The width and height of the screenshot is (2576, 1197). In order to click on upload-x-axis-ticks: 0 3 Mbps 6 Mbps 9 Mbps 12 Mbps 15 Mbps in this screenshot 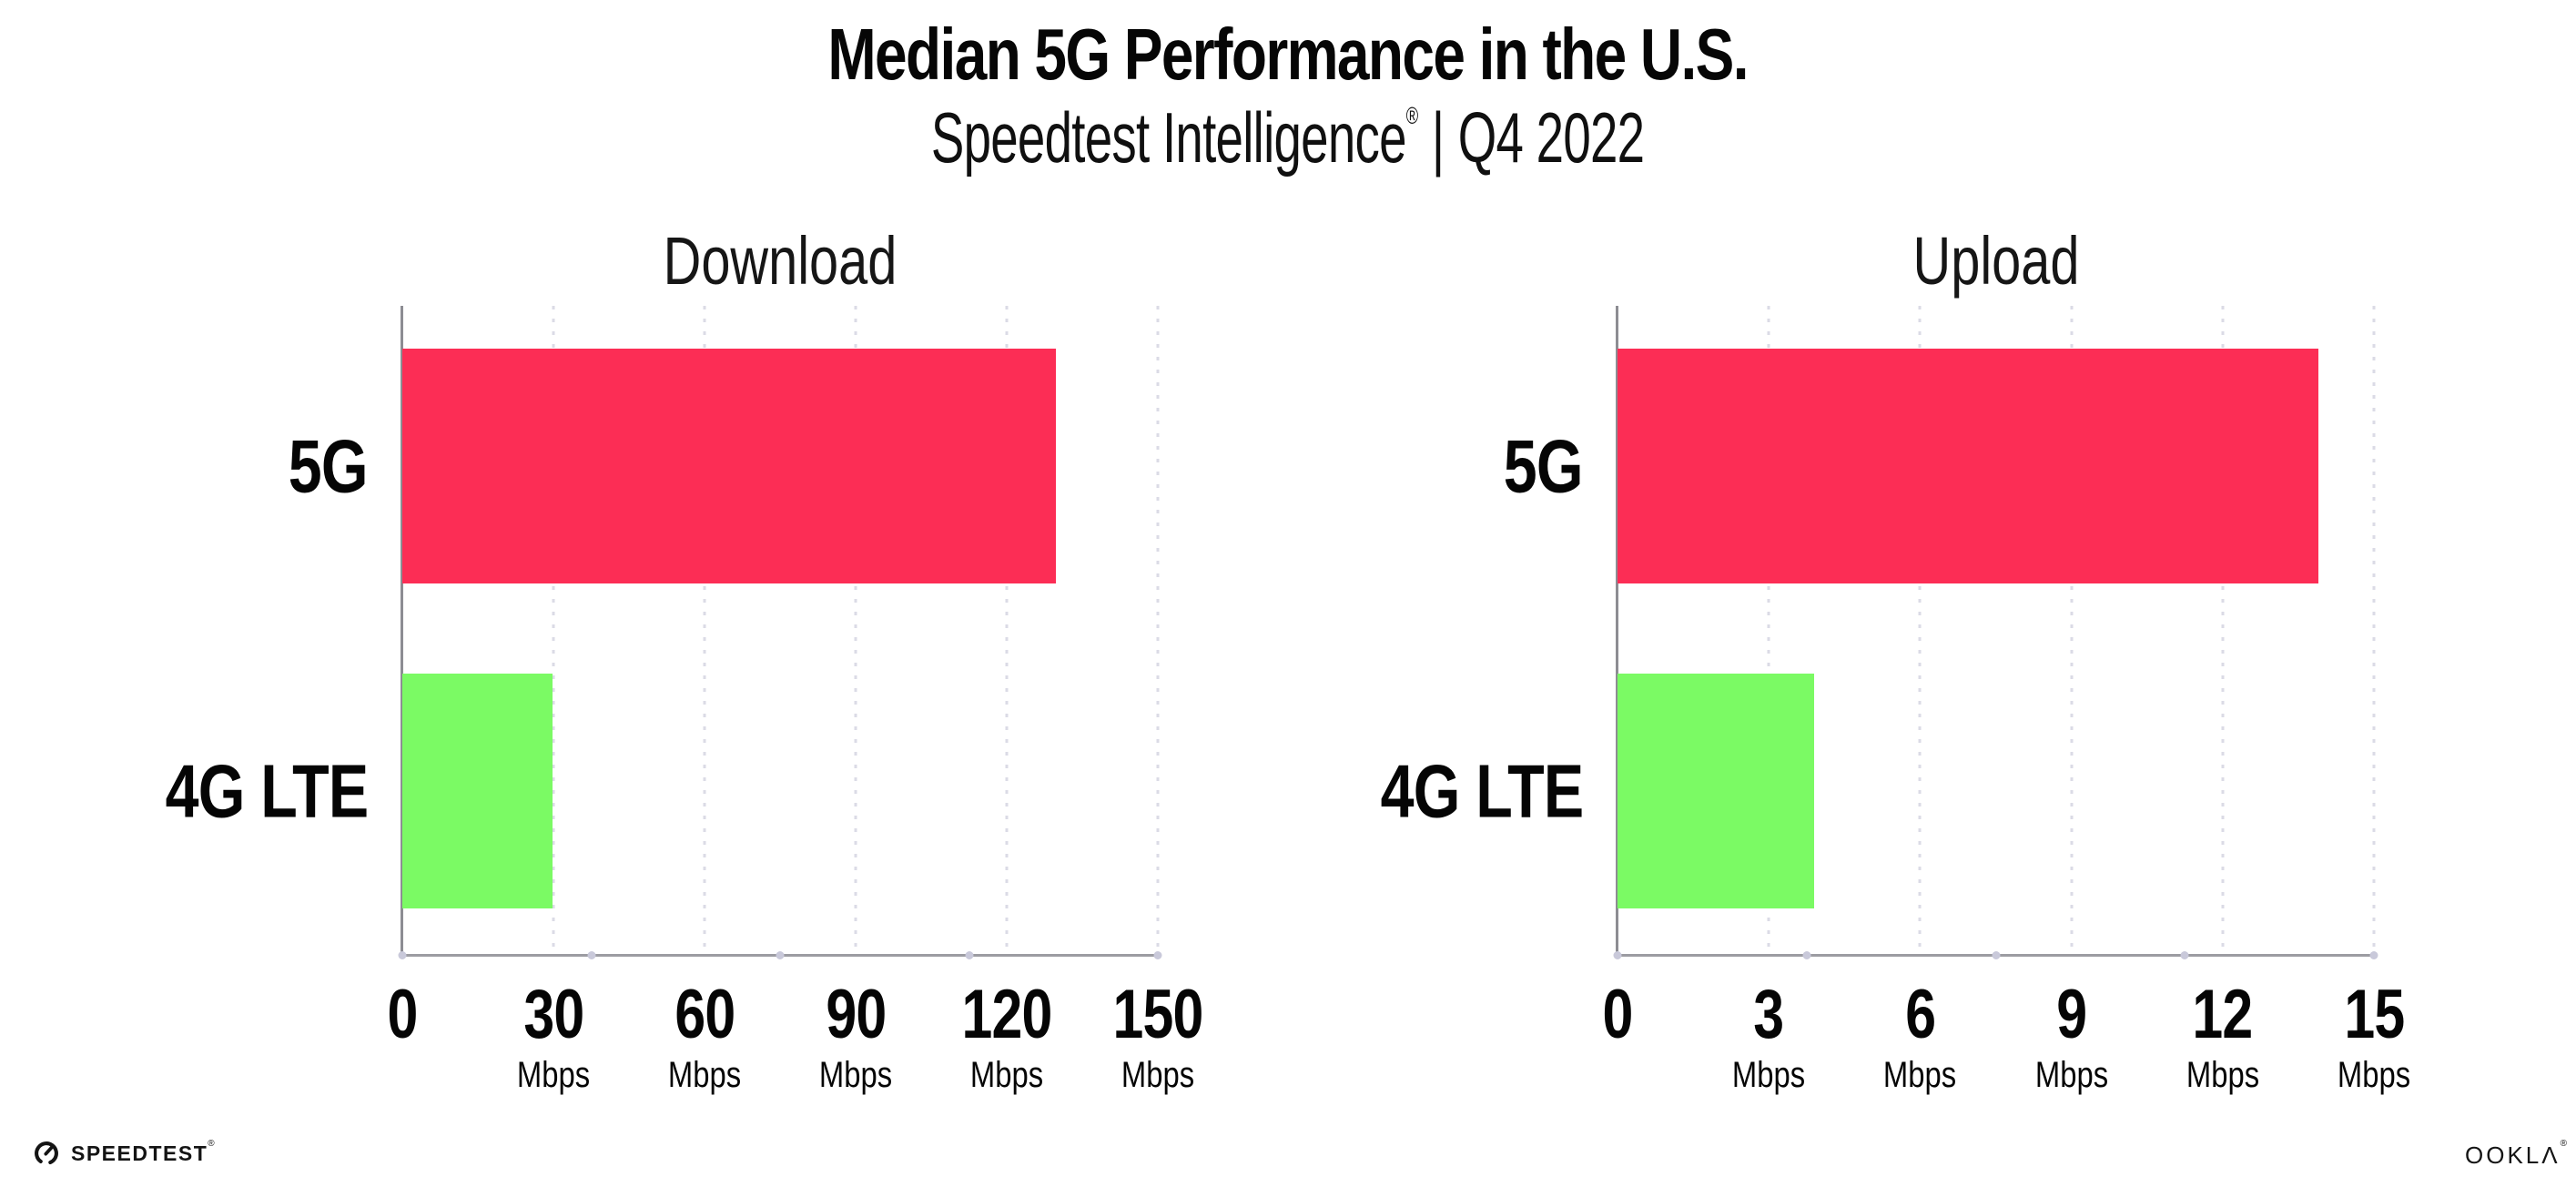, I will do `click(2006, 1028)`.